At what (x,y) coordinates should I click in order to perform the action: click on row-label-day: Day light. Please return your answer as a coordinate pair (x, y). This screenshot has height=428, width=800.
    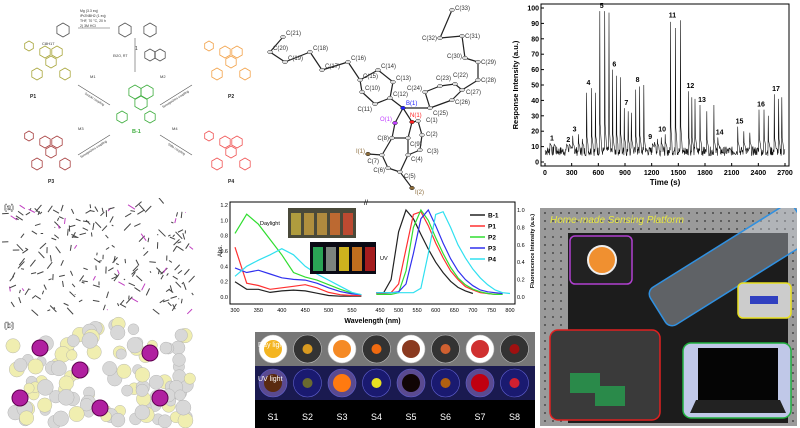
    Looking at the image, I should click on (271, 345).